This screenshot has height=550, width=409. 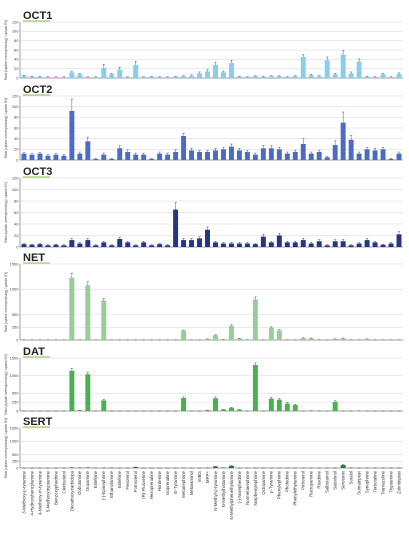 I want to click on panel-title: OCT3, so click(x=37, y=172).